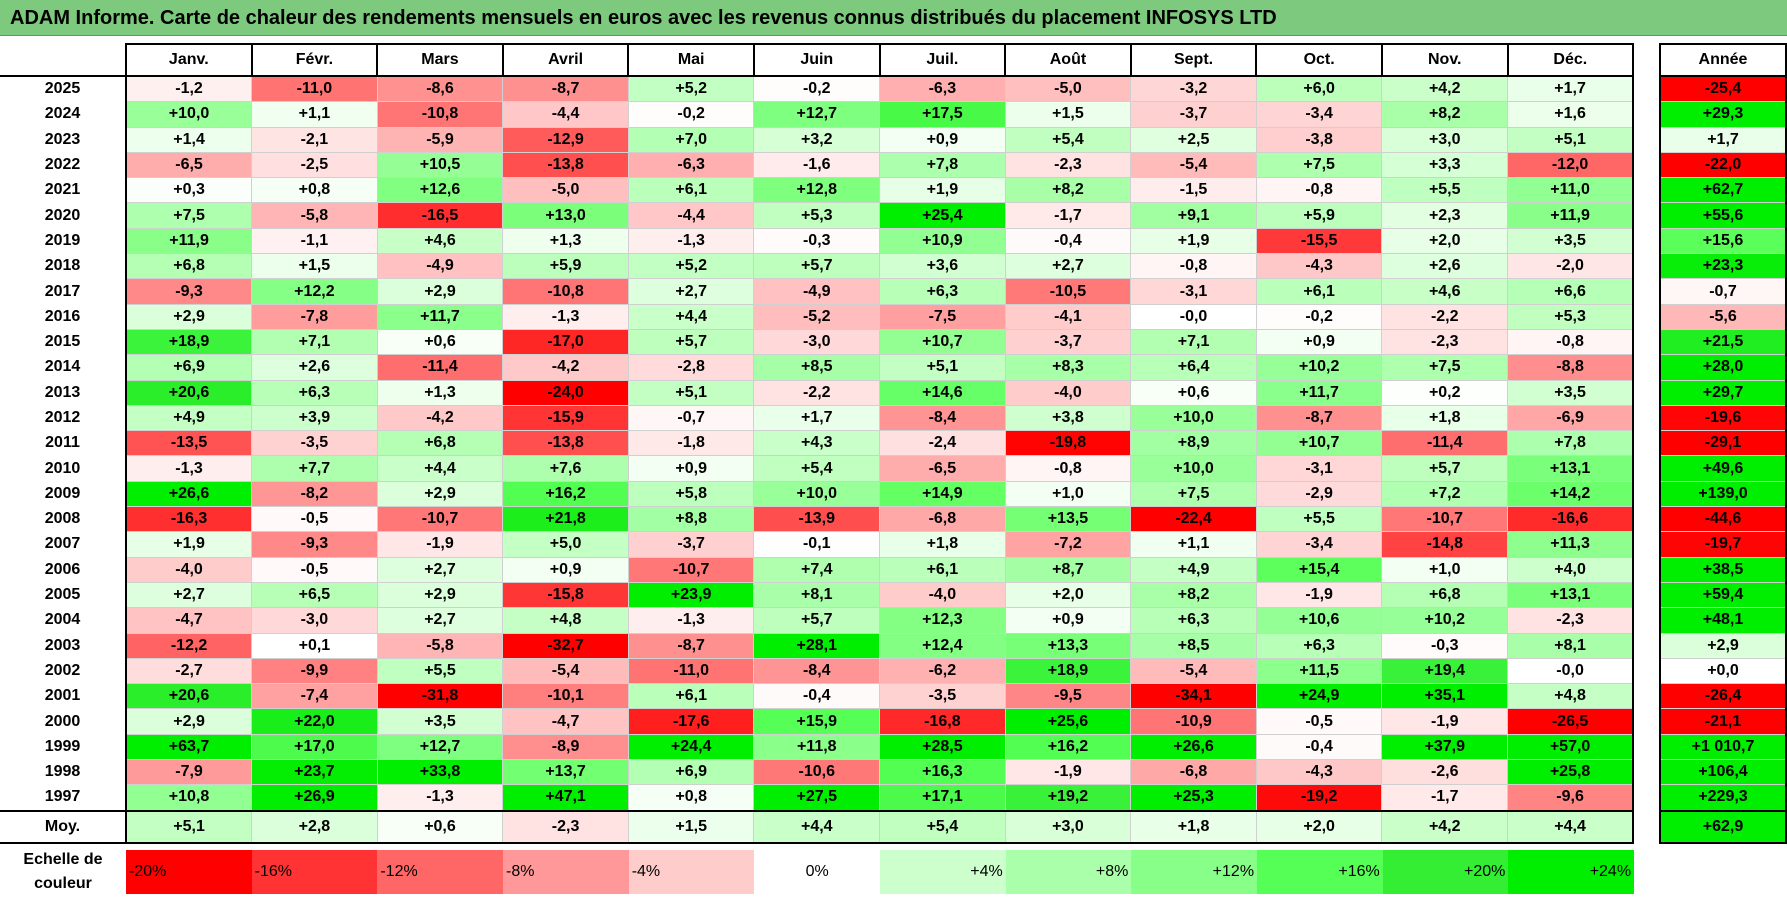 The height and width of the screenshot is (912, 1787). I want to click on heatmap-cell: -11,0, so click(691, 671).